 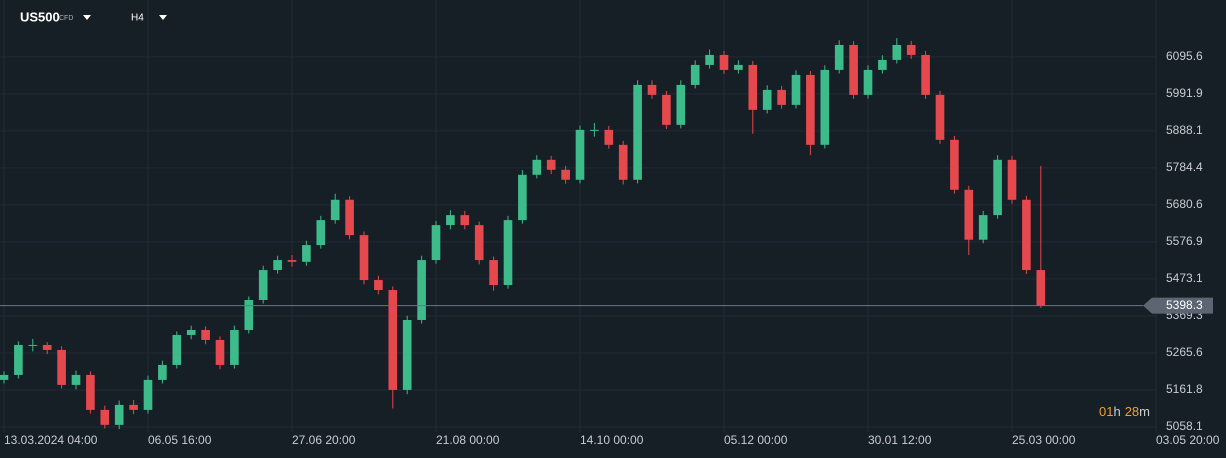 I want to click on x-tick-label: 06.05 16:00, so click(x=180, y=440).